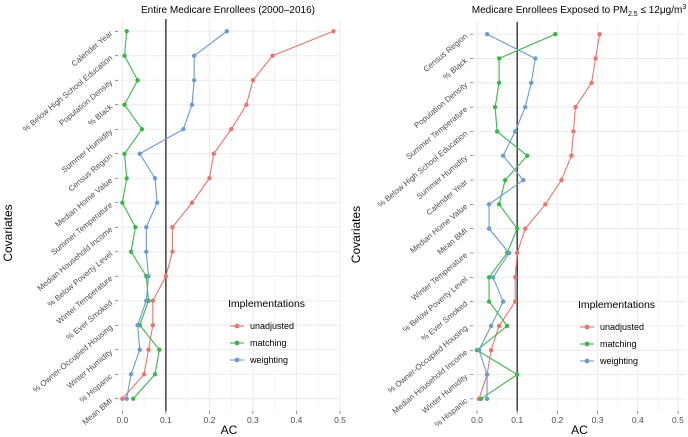 This screenshot has height=437, width=688. Describe the element at coordinates (545, 204) in the screenshot. I see `point-unadjusted-median-home-value` at that location.